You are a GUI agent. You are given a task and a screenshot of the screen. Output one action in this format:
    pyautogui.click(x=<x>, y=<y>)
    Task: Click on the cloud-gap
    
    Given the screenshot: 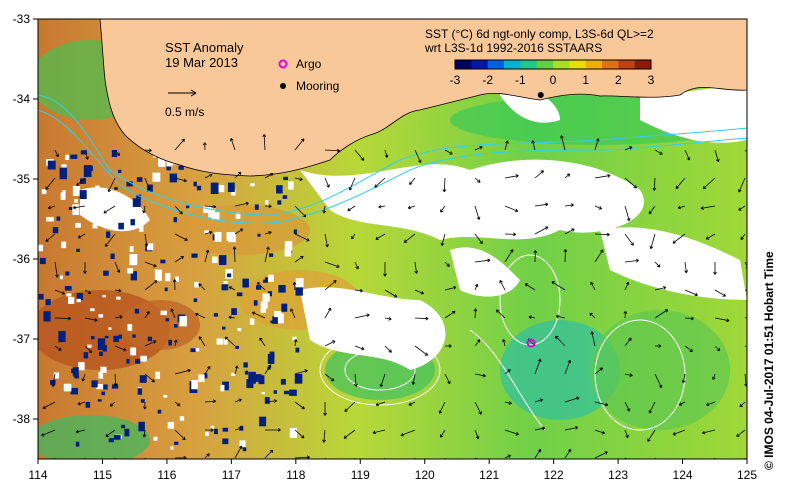 What is the action you would take?
    pyautogui.click(x=373, y=328)
    